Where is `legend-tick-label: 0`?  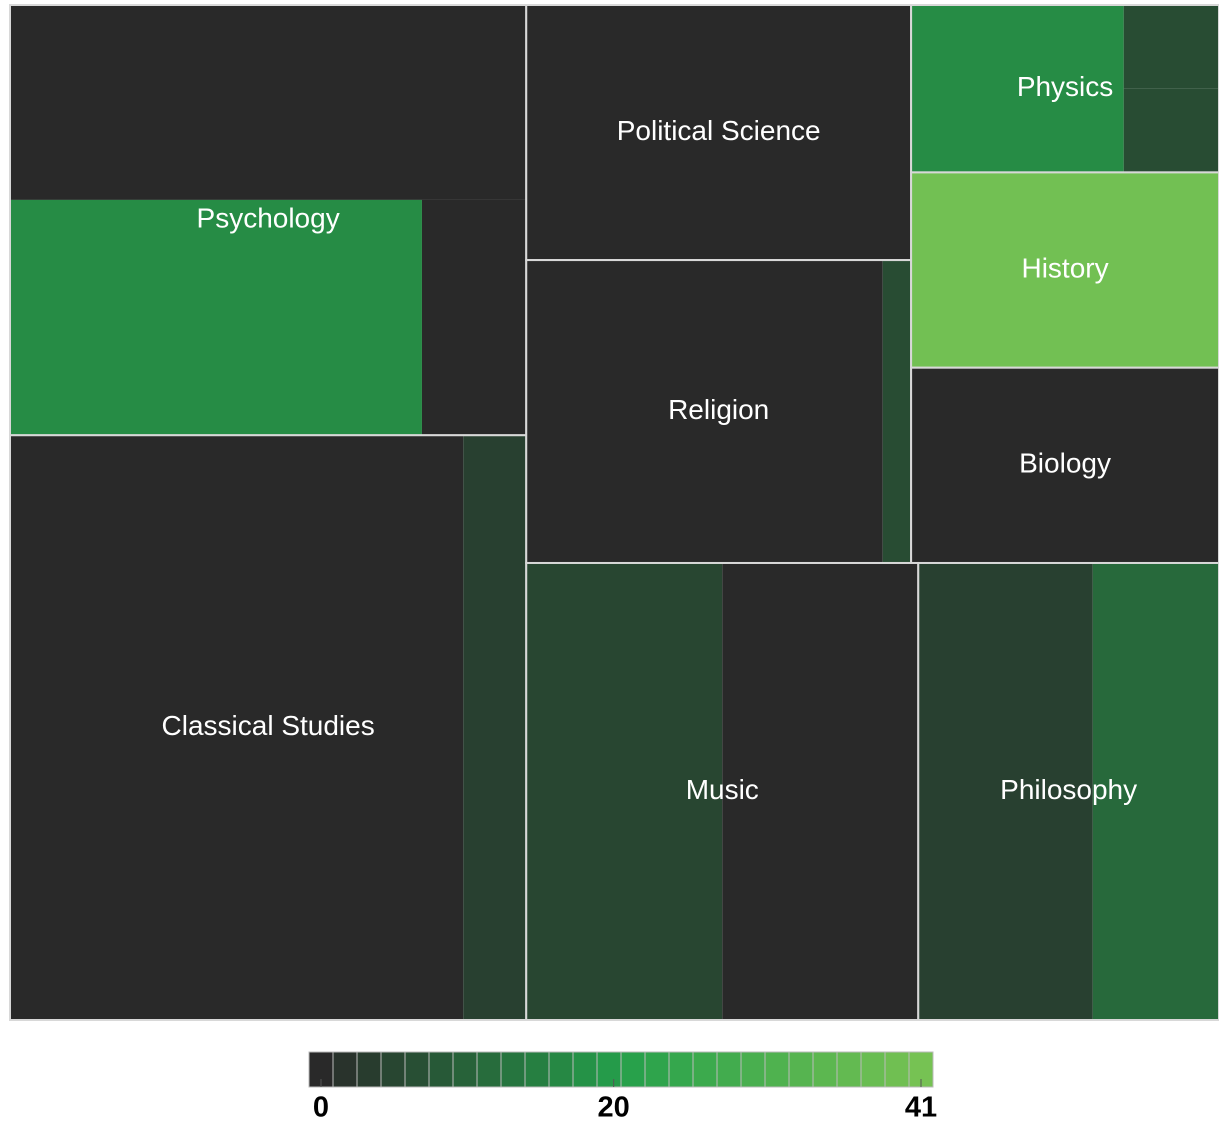 legend-tick-label: 0 is located at coordinates (321, 1108).